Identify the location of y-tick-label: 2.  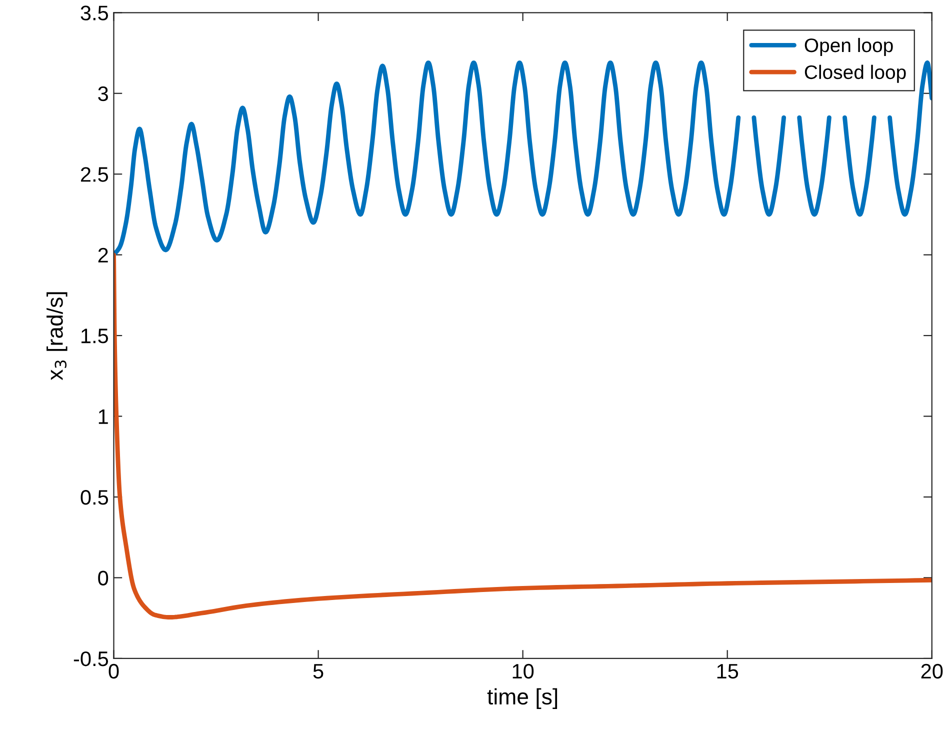
(103, 255).